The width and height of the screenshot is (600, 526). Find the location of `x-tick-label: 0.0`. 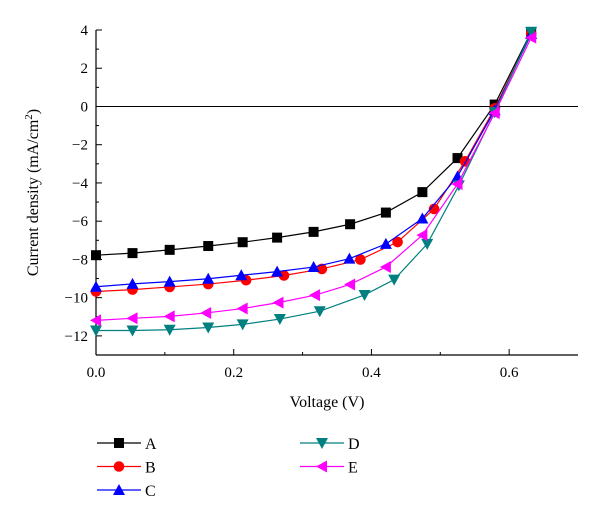

x-tick-label: 0.0 is located at coordinates (96, 373).